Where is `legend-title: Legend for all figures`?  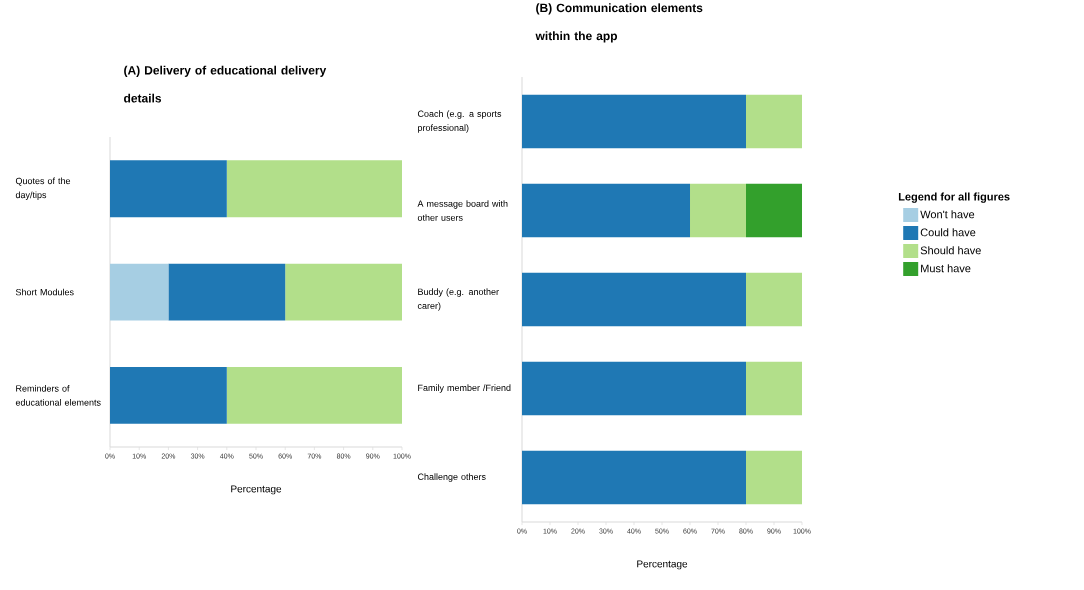 legend-title: Legend for all figures is located at coordinates (954, 197).